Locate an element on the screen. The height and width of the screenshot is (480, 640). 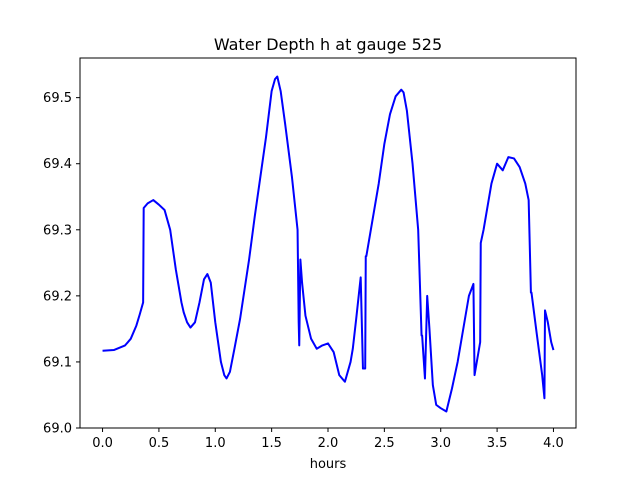
y-tick-label: 69.4 is located at coordinates (57, 164).